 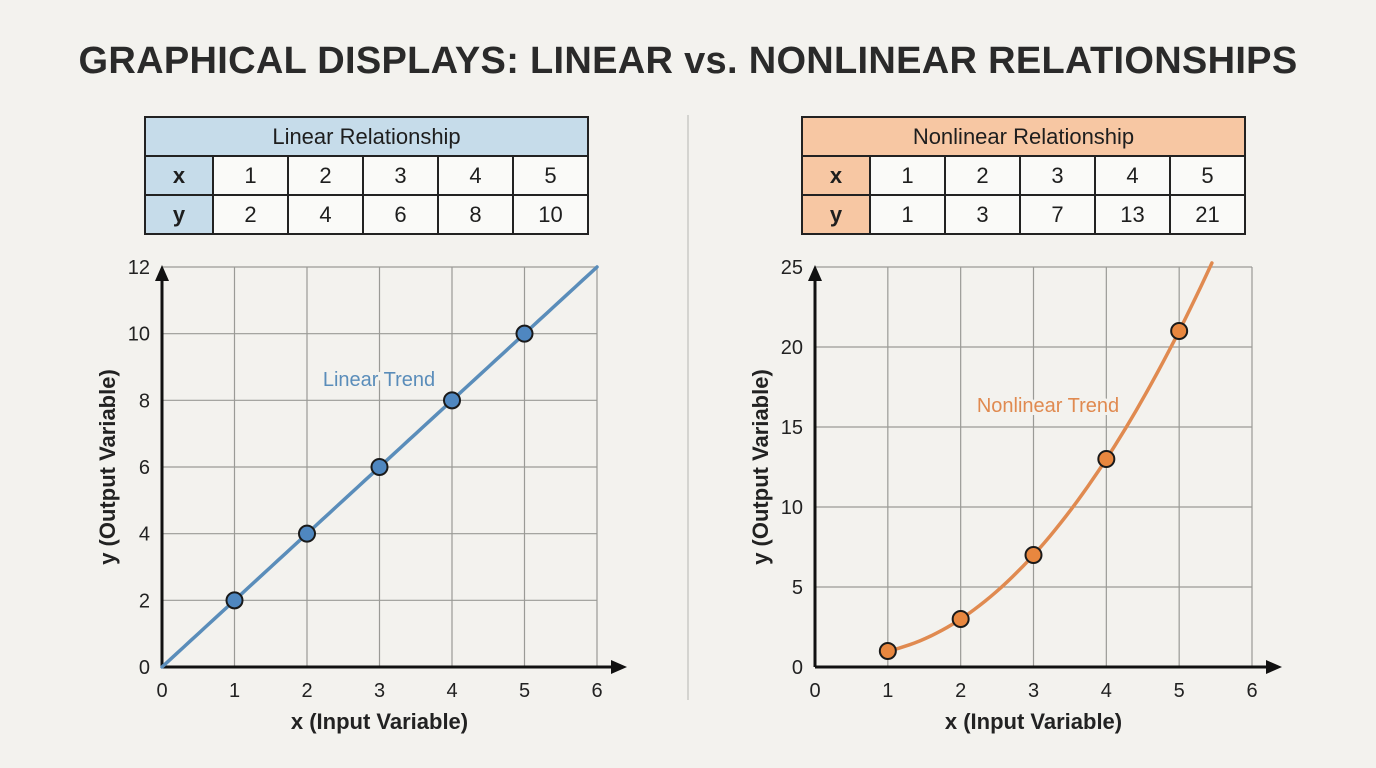 I want to click on table-cell: 8, so click(x=475, y=214).